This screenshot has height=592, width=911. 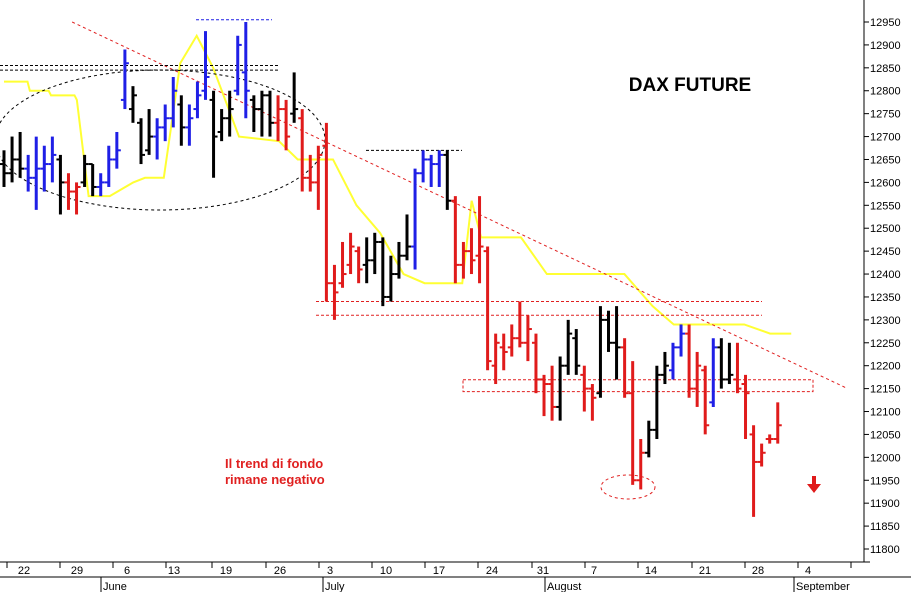 I want to click on trend-note-line: Il trend di fondo, so click(x=274, y=463).